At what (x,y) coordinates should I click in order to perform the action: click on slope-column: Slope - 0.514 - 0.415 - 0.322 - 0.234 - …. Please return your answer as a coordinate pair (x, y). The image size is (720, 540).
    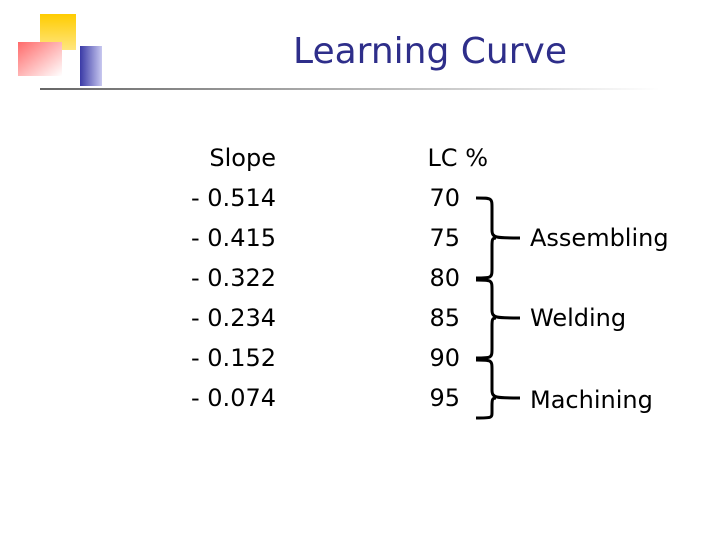
    Looking at the image, I should click on (213, 278).